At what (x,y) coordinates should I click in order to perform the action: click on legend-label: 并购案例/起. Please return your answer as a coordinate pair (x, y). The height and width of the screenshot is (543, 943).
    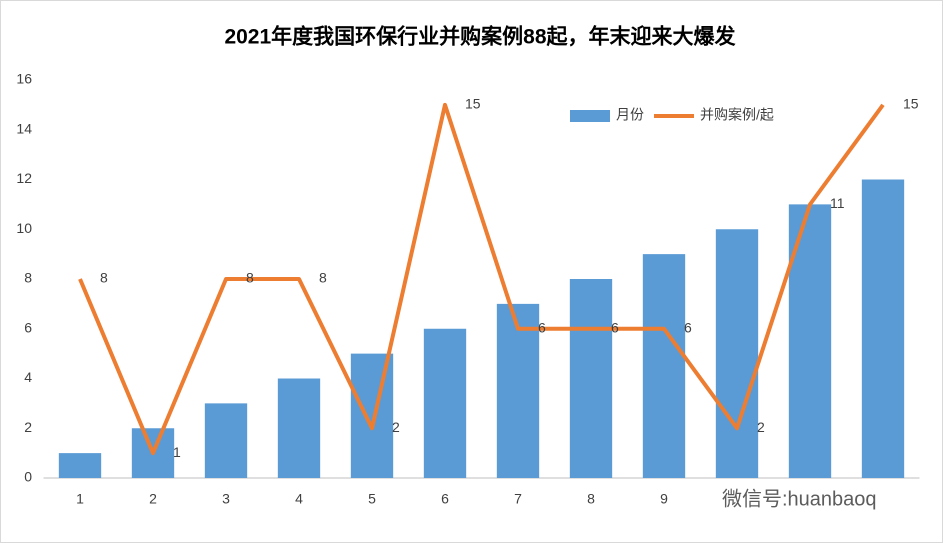
    Looking at the image, I should click on (737, 115).